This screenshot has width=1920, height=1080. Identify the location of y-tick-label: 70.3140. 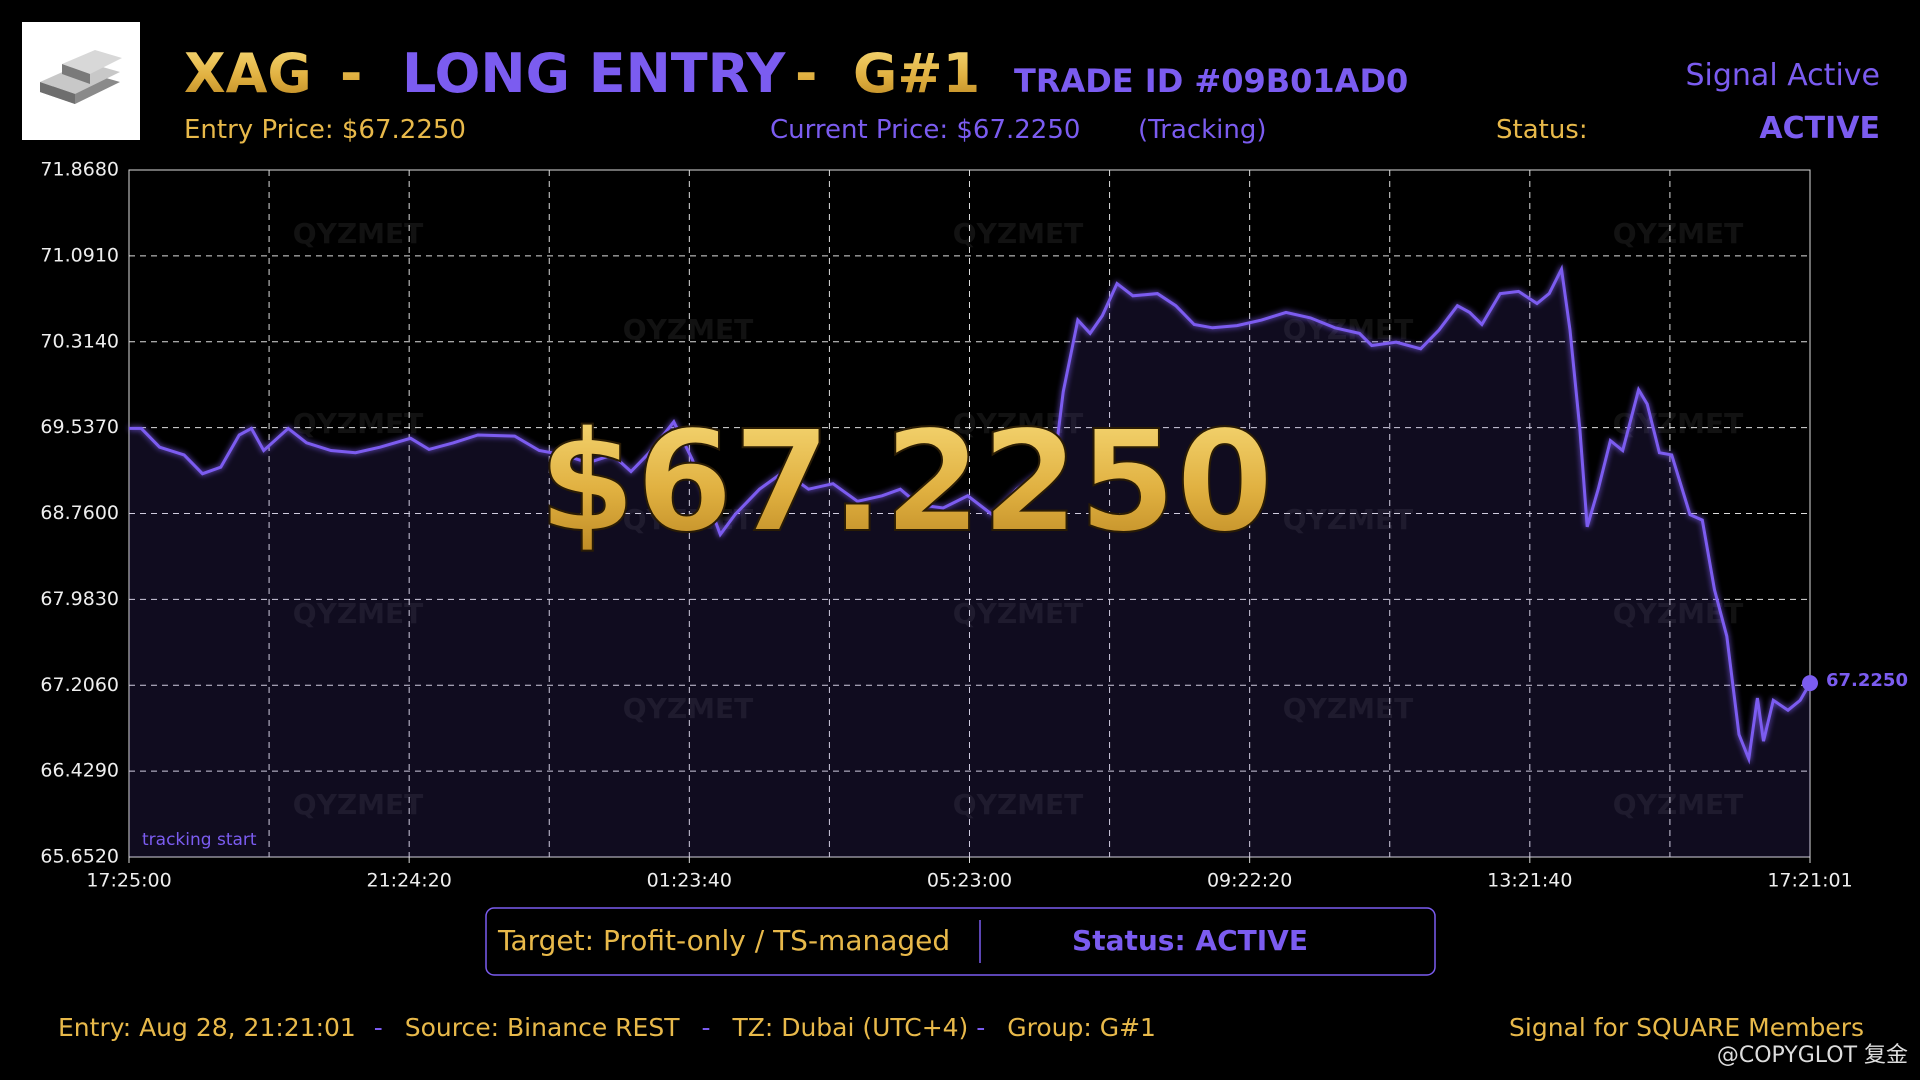
(79, 341).